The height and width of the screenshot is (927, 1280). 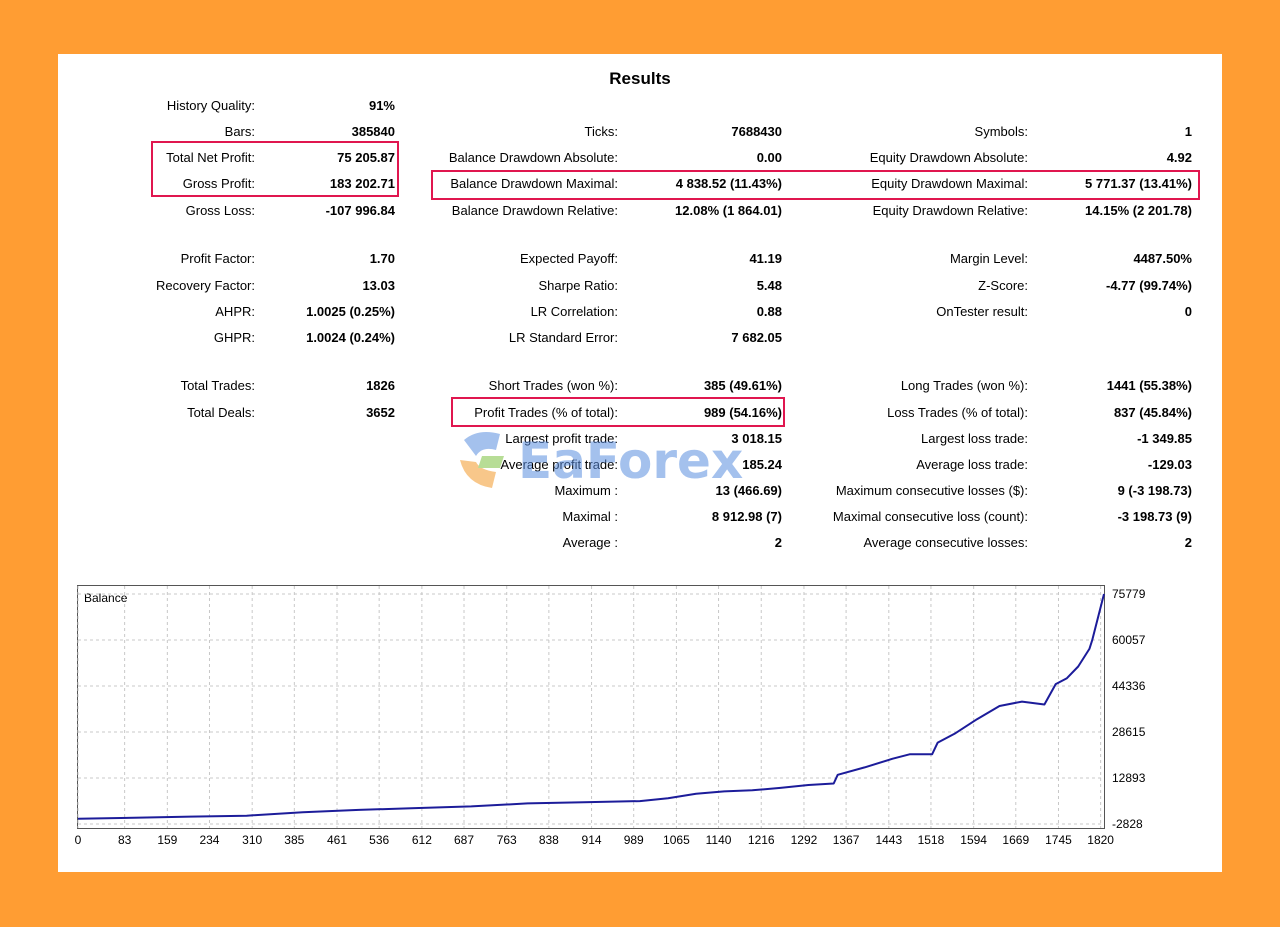 What do you see at coordinates (210, 157) in the screenshot?
I see `stat-label: Total Net Profit:` at bounding box center [210, 157].